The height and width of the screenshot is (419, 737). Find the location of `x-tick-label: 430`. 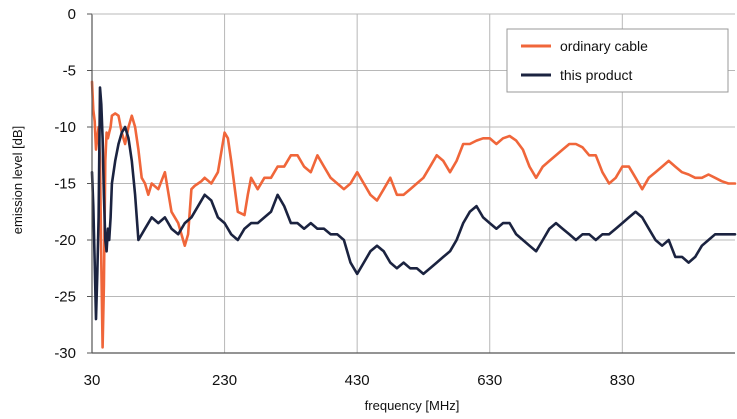

x-tick-label: 430 is located at coordinates (357, 380).